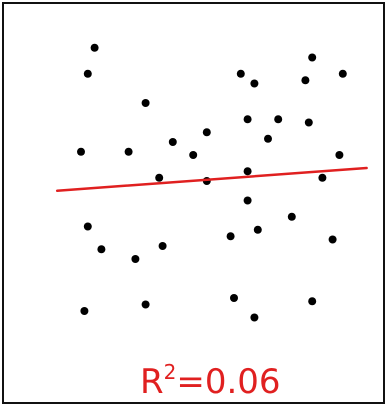 The height and width of the screenshot is (410, 391). What do you see at coordinates (228, 382) in the screenshot?
I see `r-squared-value: =0.06` at bounding box center [228, 382].